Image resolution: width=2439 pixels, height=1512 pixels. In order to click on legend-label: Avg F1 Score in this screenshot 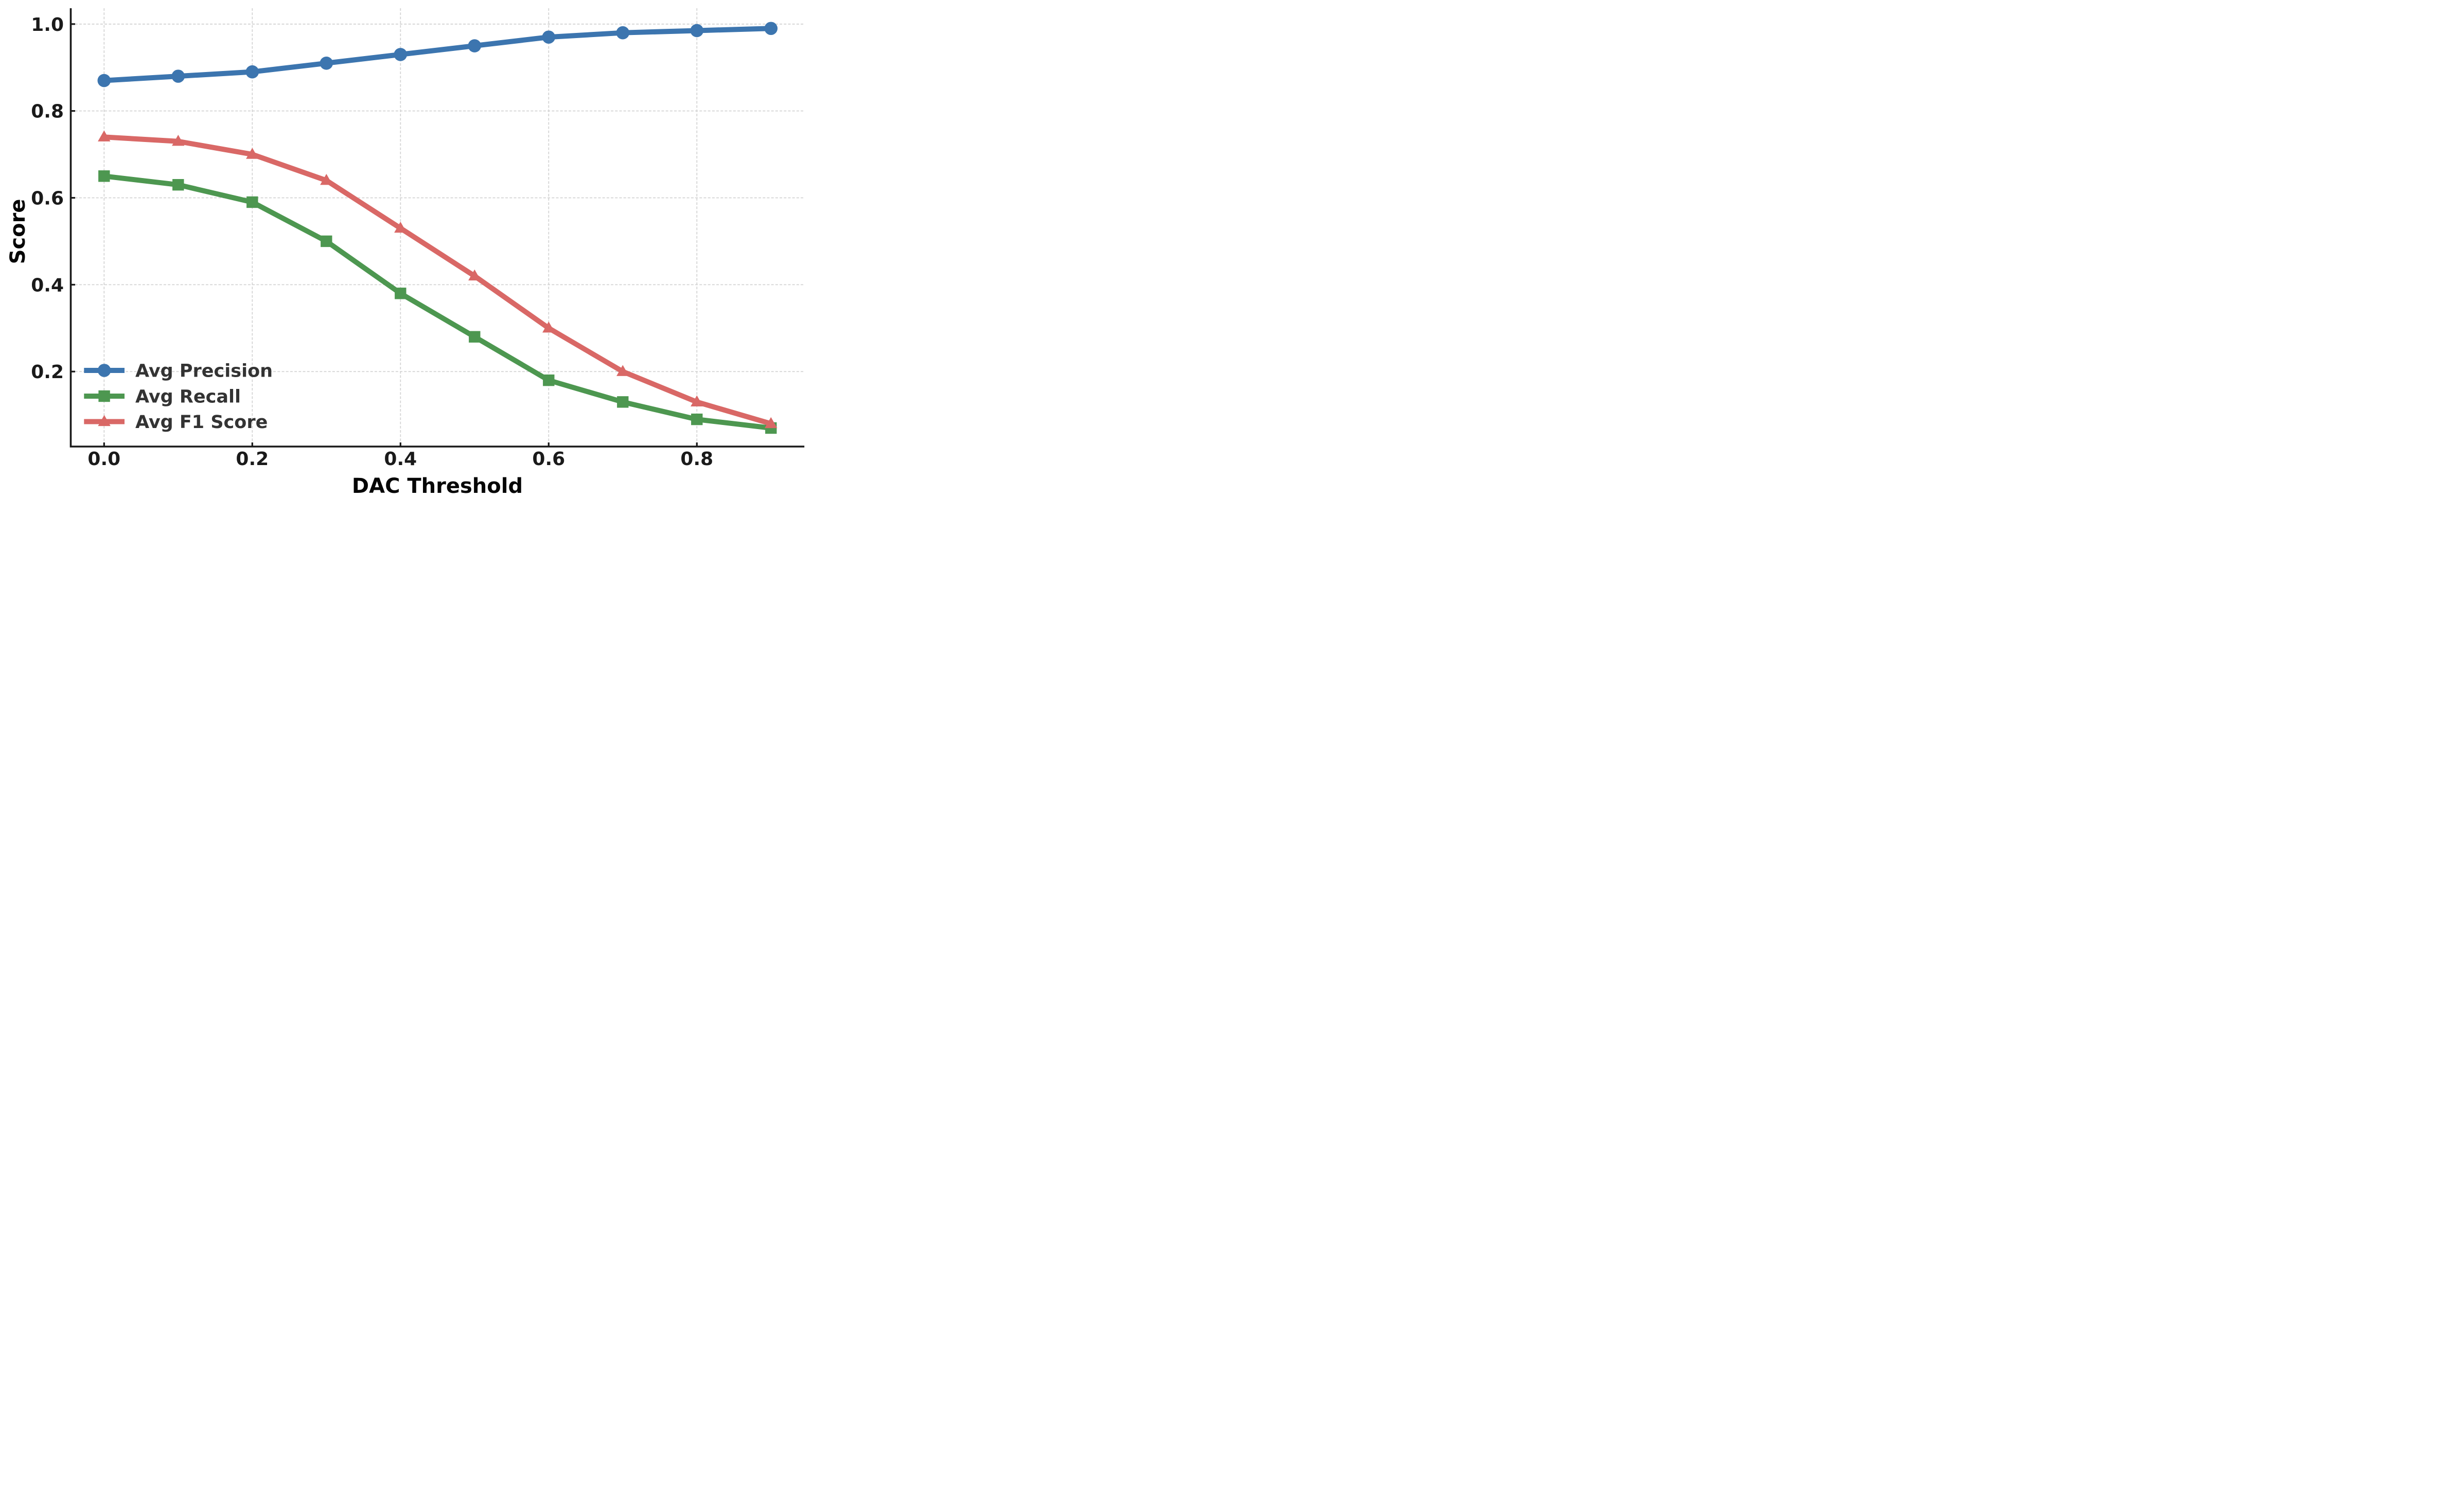, I will do `click(201, 422)`.